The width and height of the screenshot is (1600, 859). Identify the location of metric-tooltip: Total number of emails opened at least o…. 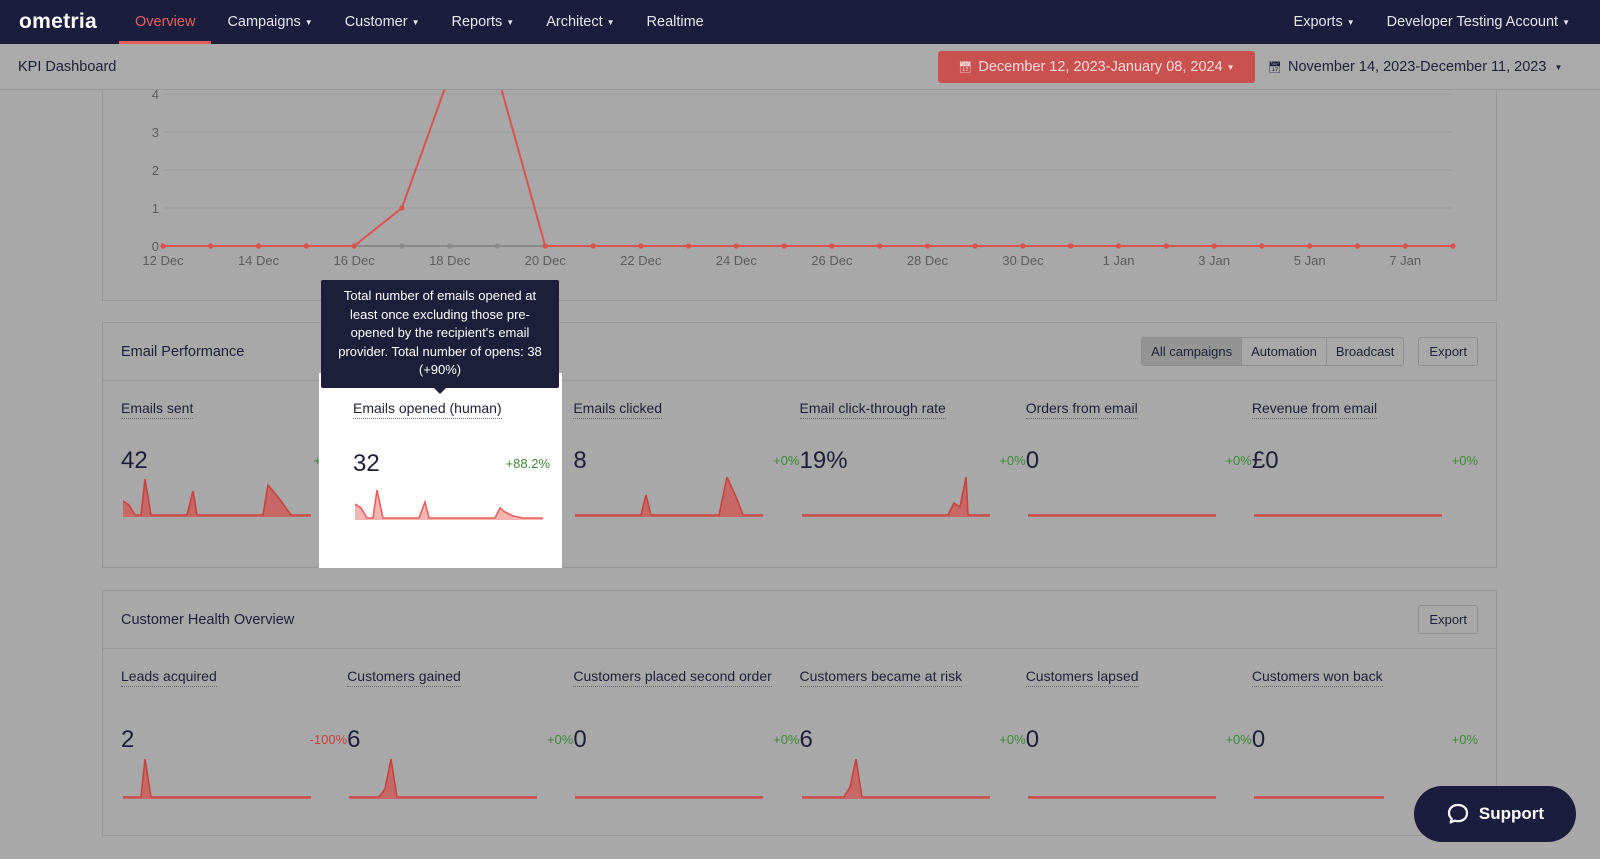
(440, 337).